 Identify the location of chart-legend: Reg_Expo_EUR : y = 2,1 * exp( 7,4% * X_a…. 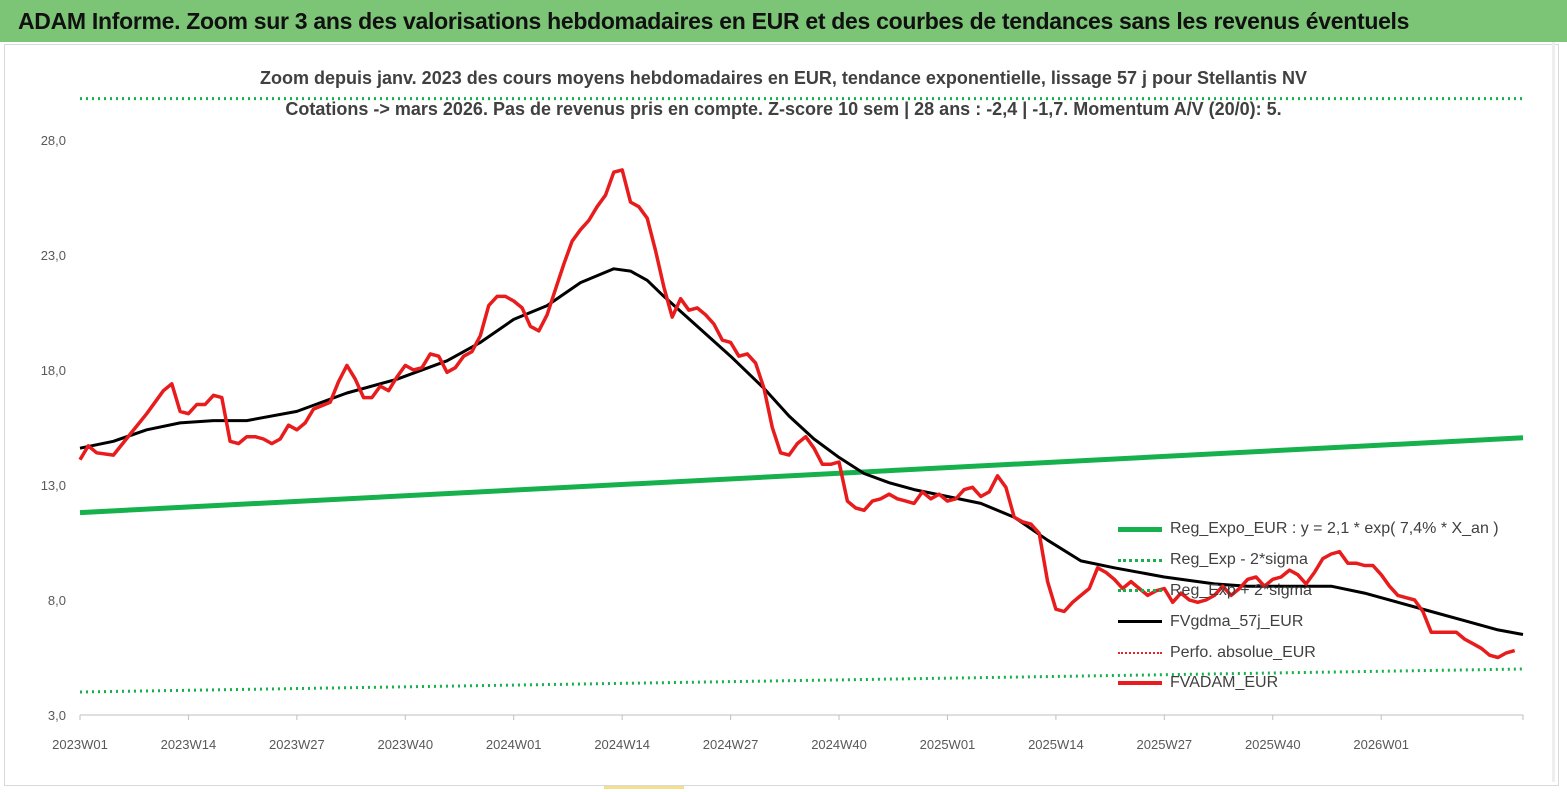
(1328, 606).